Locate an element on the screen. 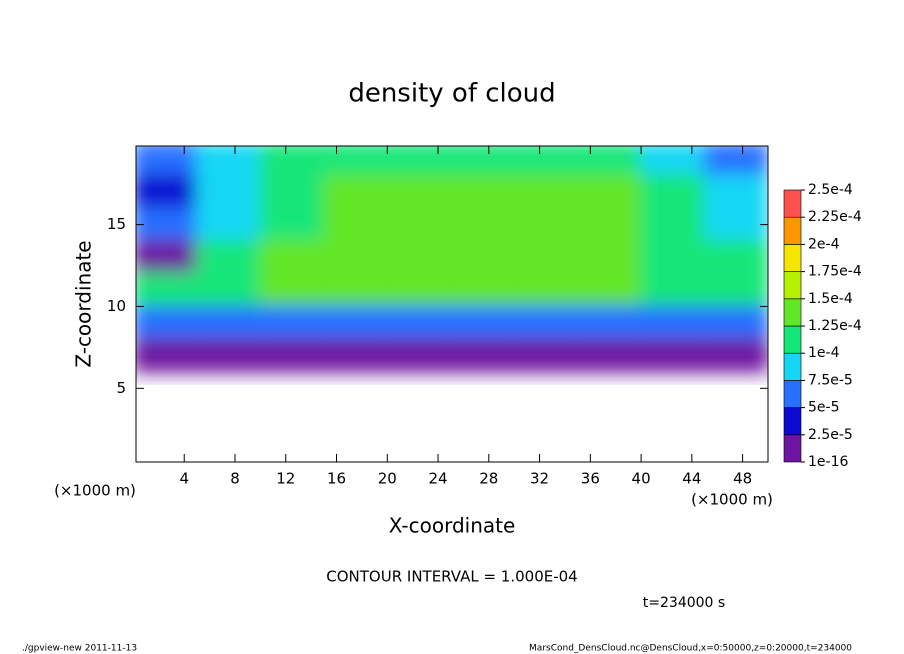 Image resolution: width=904 pixels, height=654 pixels. colorbar-label: 1.5e-4 is located at coordinates (830, 299).